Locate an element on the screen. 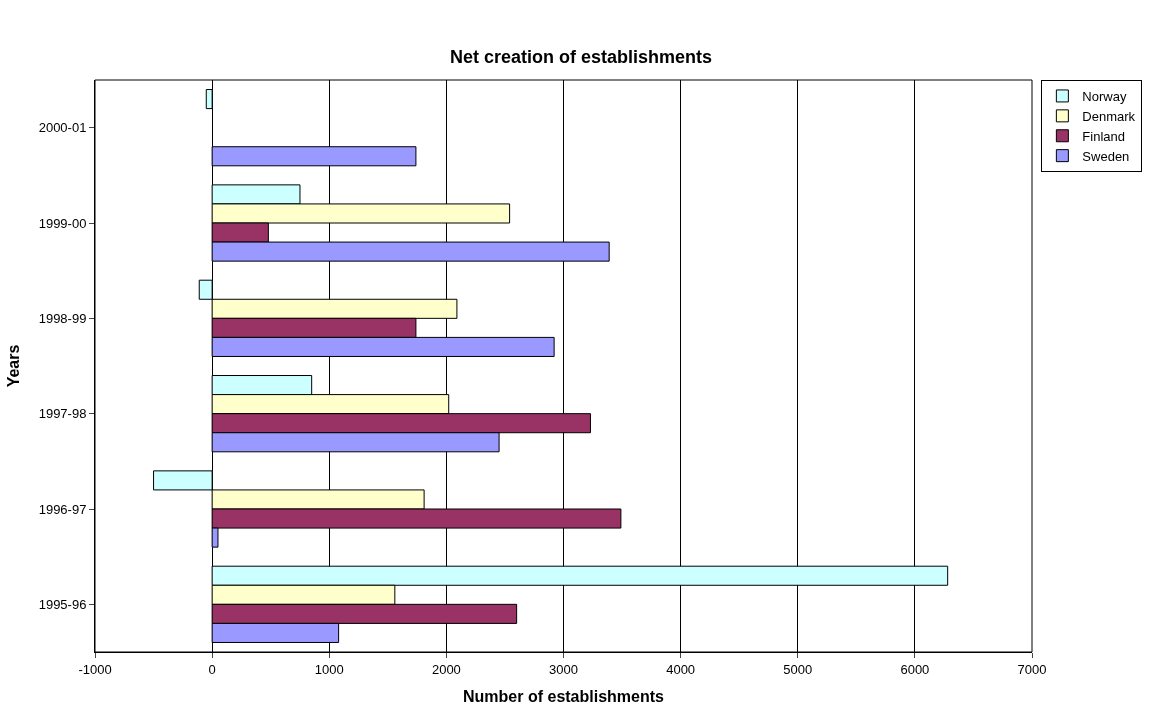 The image size is (1162, 722). x-tick-label: 1000 is located at coordinates (329, 669).